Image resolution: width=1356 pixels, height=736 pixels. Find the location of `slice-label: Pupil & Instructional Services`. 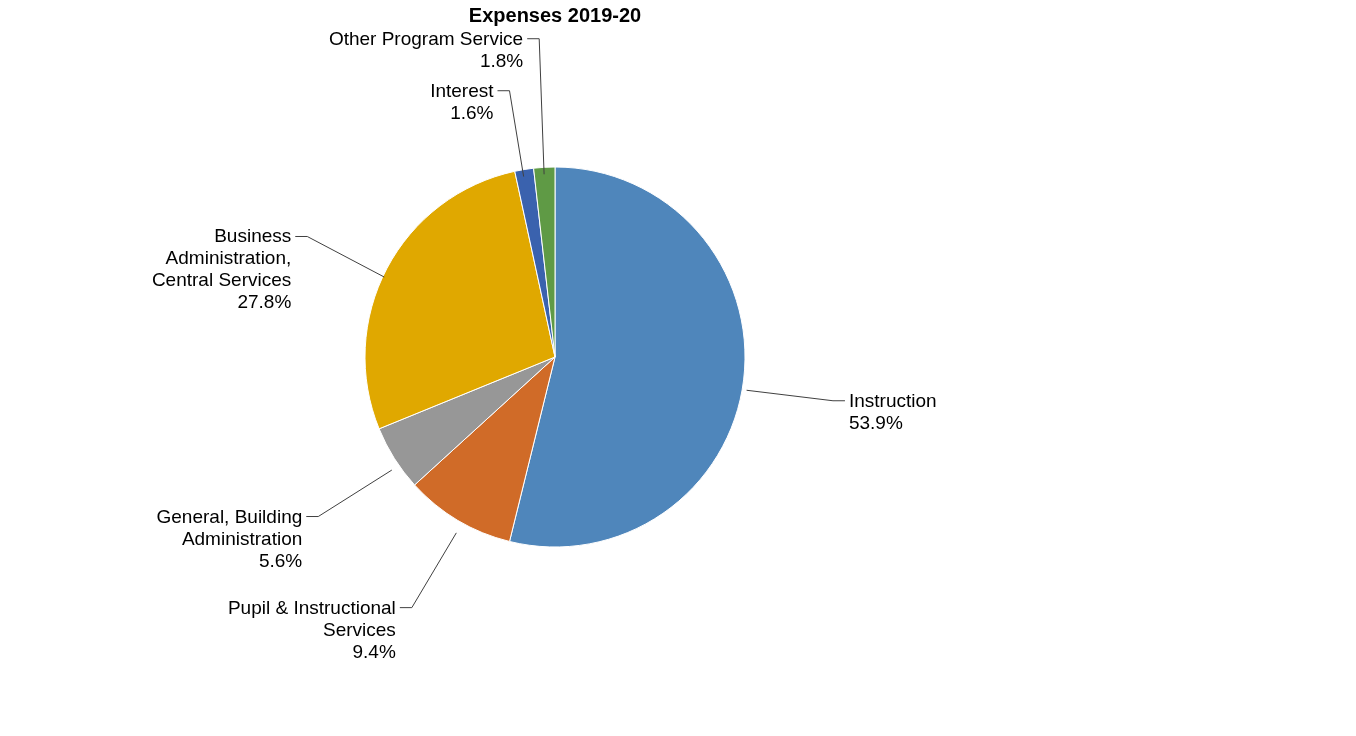

slice-label: Pupil & Instructional Services is located at coordinates (311, 618).